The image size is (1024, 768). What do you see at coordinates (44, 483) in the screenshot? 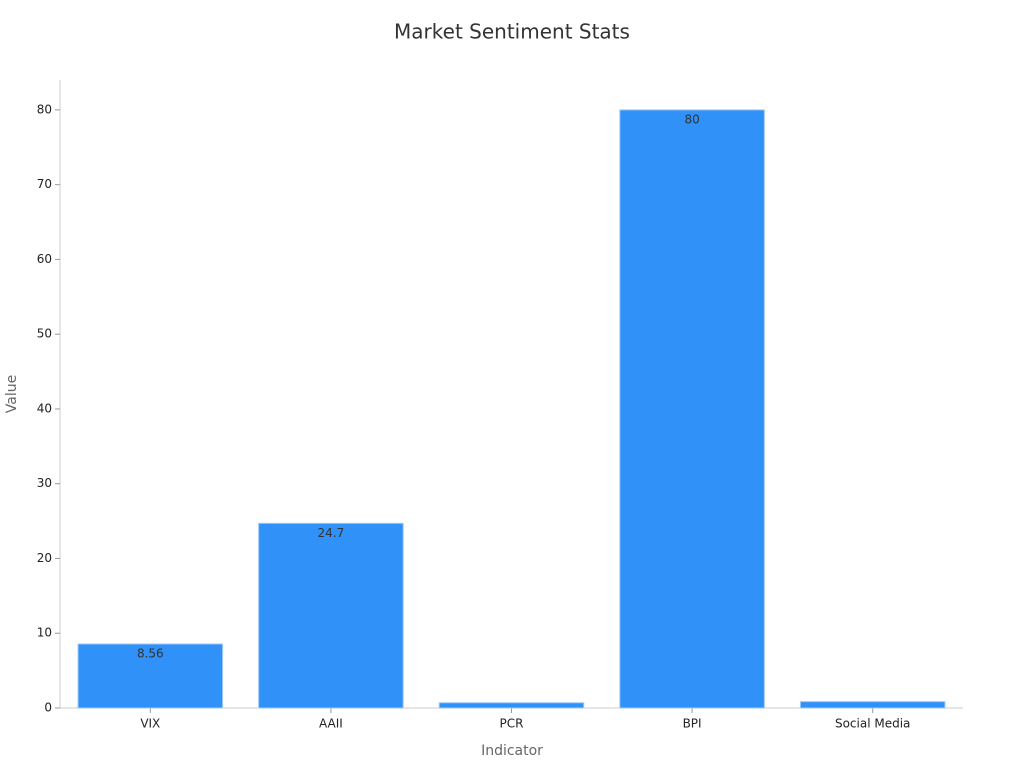
I see `y-tick-label: 30` at bounding box center [44, 483].